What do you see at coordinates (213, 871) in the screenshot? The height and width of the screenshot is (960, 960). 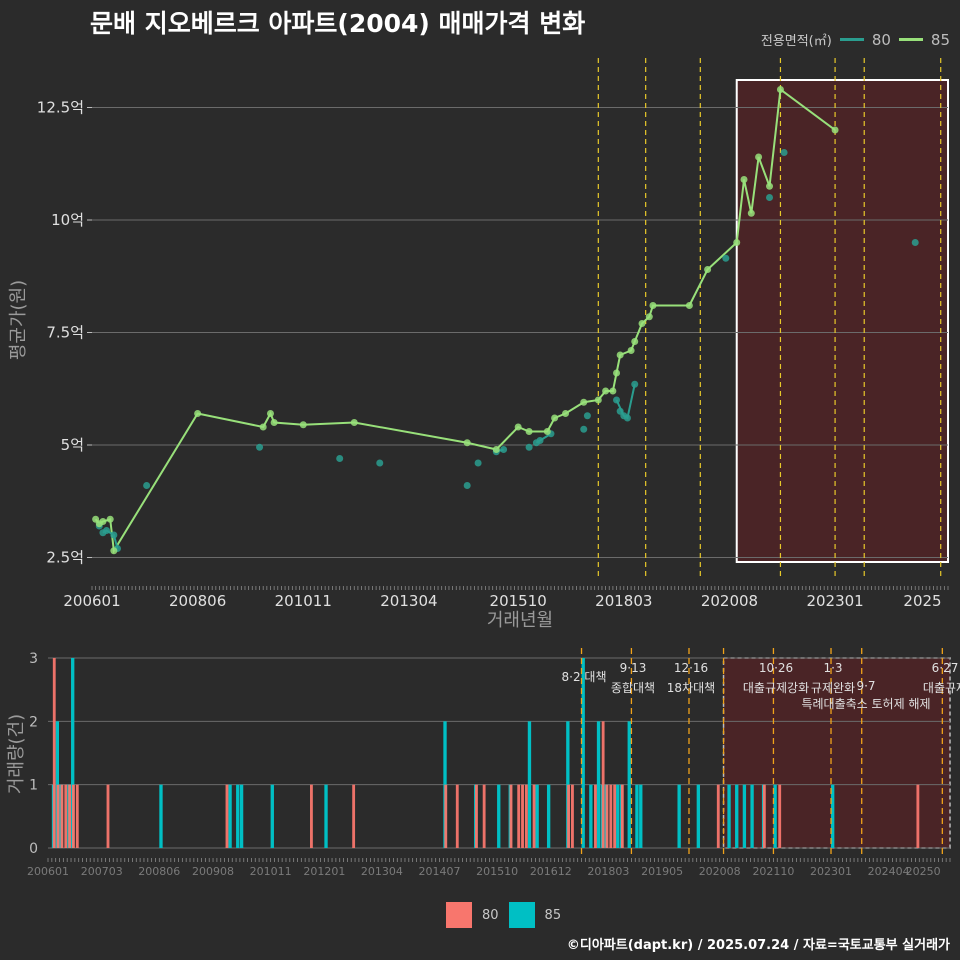 I see `bar-x-tick-label: 200908` at bounding box center [213, 871].